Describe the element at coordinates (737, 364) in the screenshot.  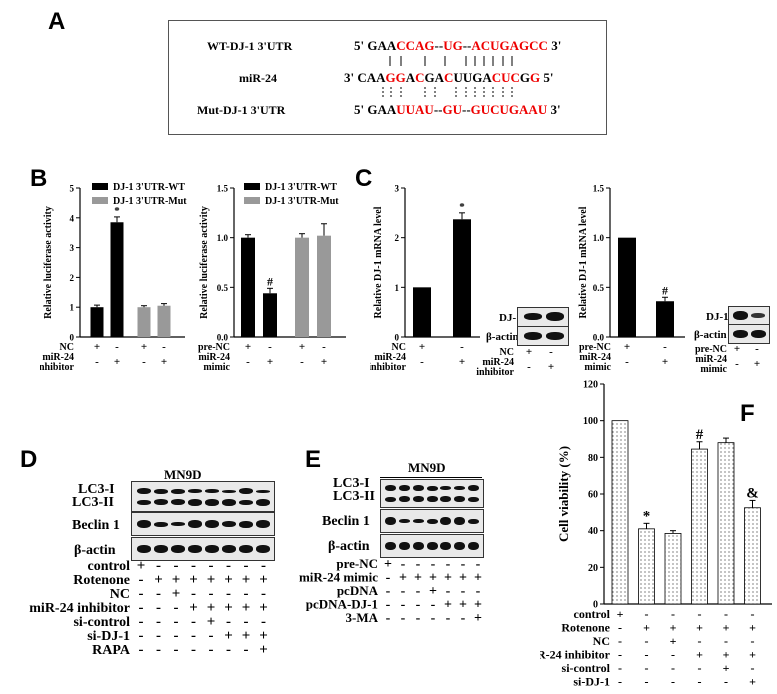
I see `c2-condition-sign: -` at that location.